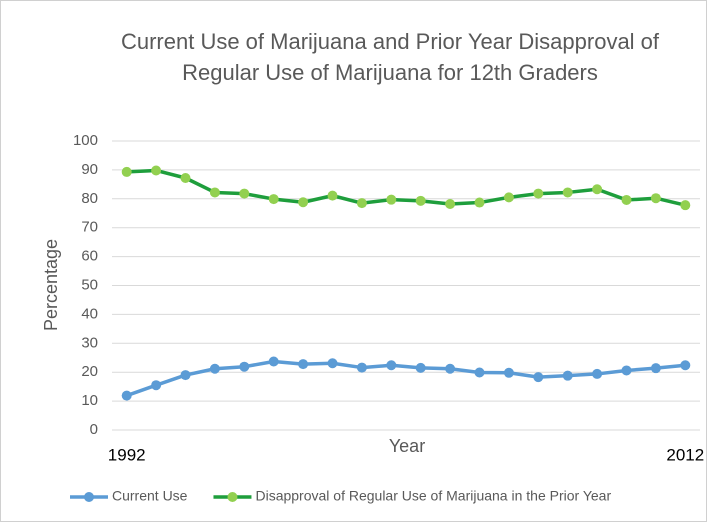 Image resolution: width=708 pixels, height=523 pixels. What do you see at coordinates (127, 454) in the screenshot?
I see `x-tick-label: 1992` at bounding box center [127, 454].